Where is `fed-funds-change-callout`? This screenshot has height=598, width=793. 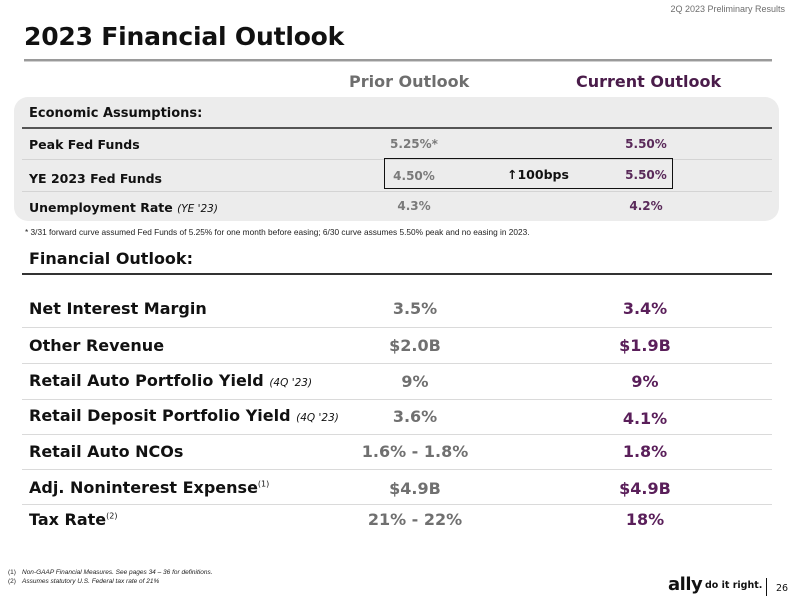 fed-funds-change-callout is located at coordinates (528, 173).